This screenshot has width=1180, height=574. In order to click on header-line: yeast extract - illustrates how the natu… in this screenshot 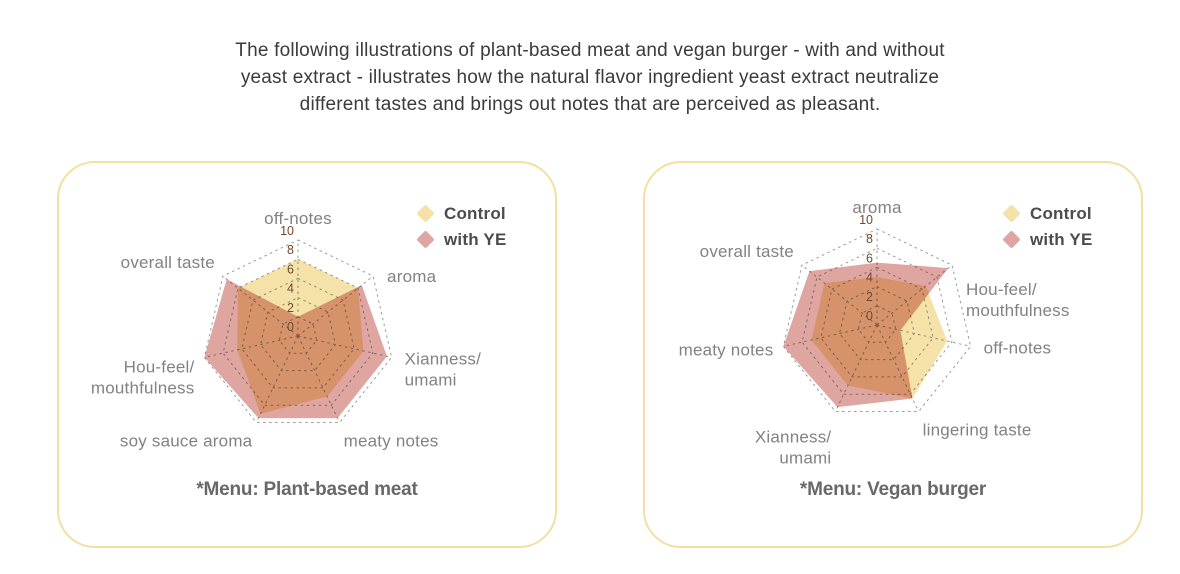, I will do `click(590, 77)`.